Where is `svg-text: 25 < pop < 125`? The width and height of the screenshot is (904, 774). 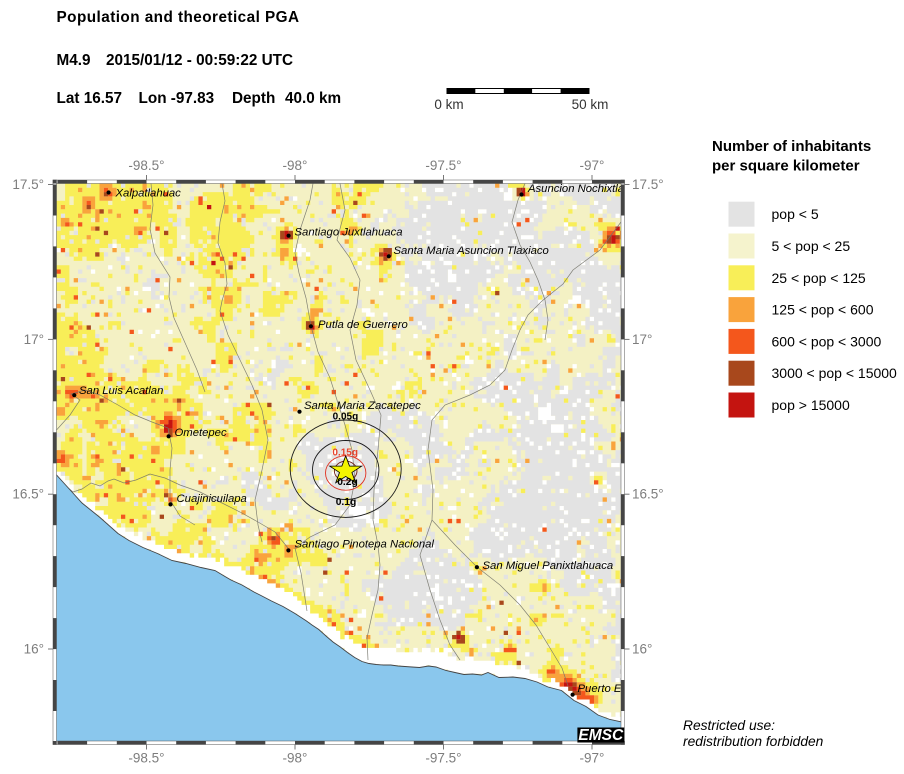 svg-text: 25 < pop < 125 is located at coordinates (819, 278).